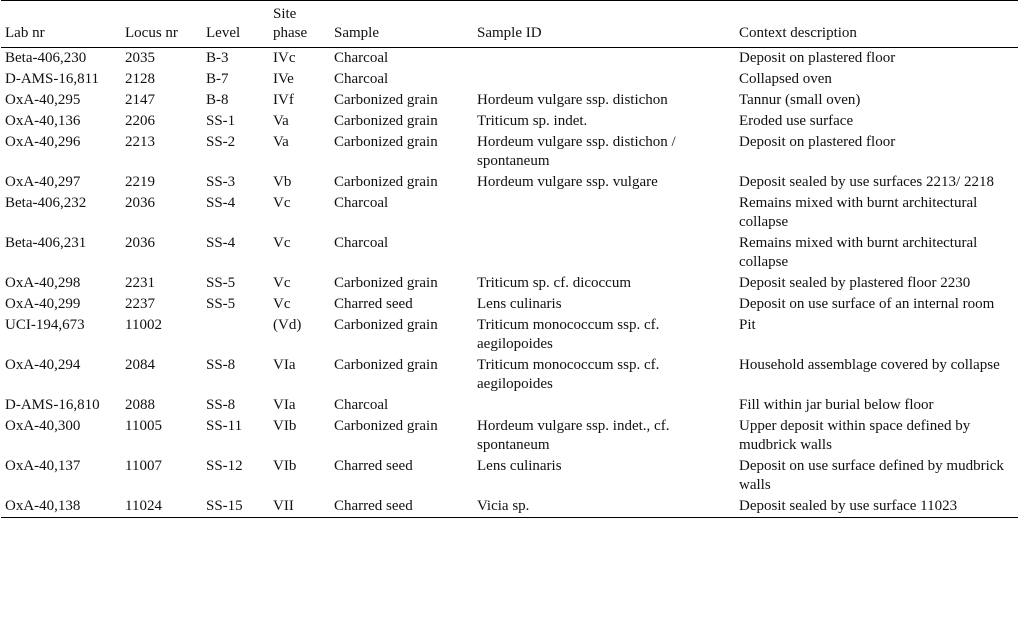  I want to click on cell-site-phase: IVc, so click(284, 58).